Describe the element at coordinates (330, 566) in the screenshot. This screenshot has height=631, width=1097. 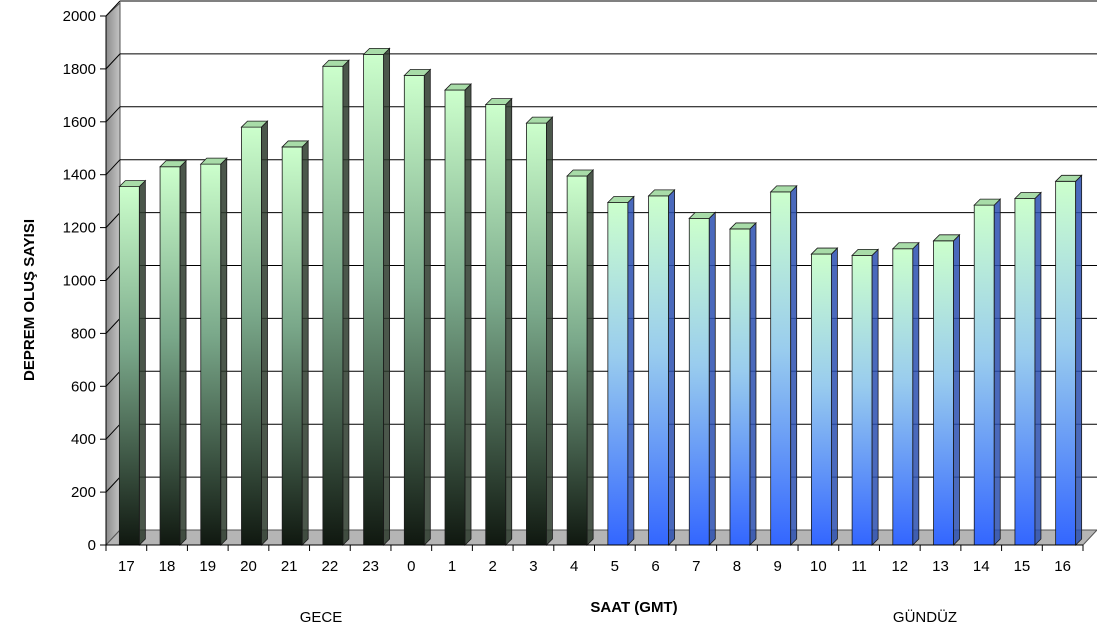
I see `x-tick-label: 22` at that location.